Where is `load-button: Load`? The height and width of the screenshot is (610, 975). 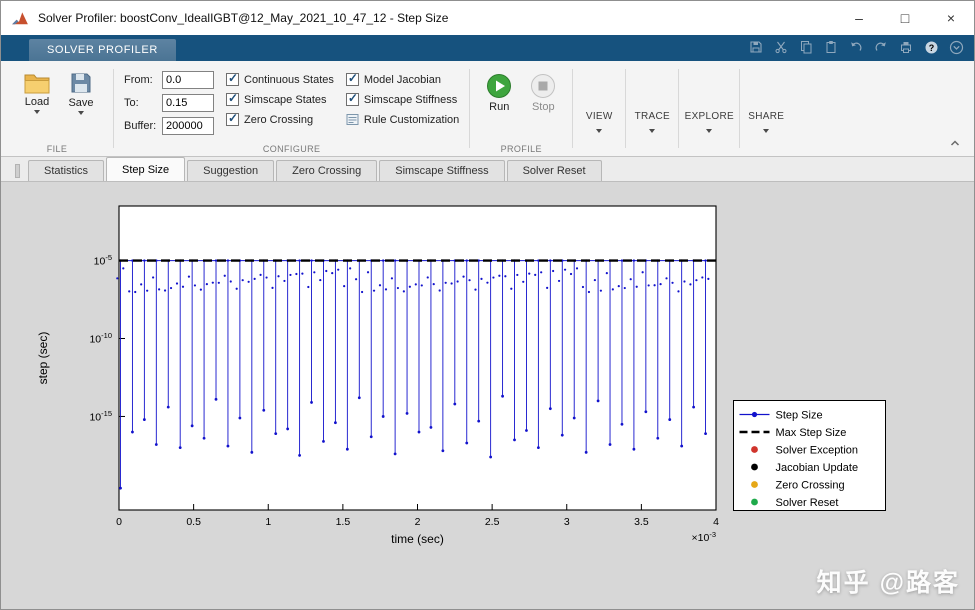 load-button: Load is located at coordinates (37, 91).